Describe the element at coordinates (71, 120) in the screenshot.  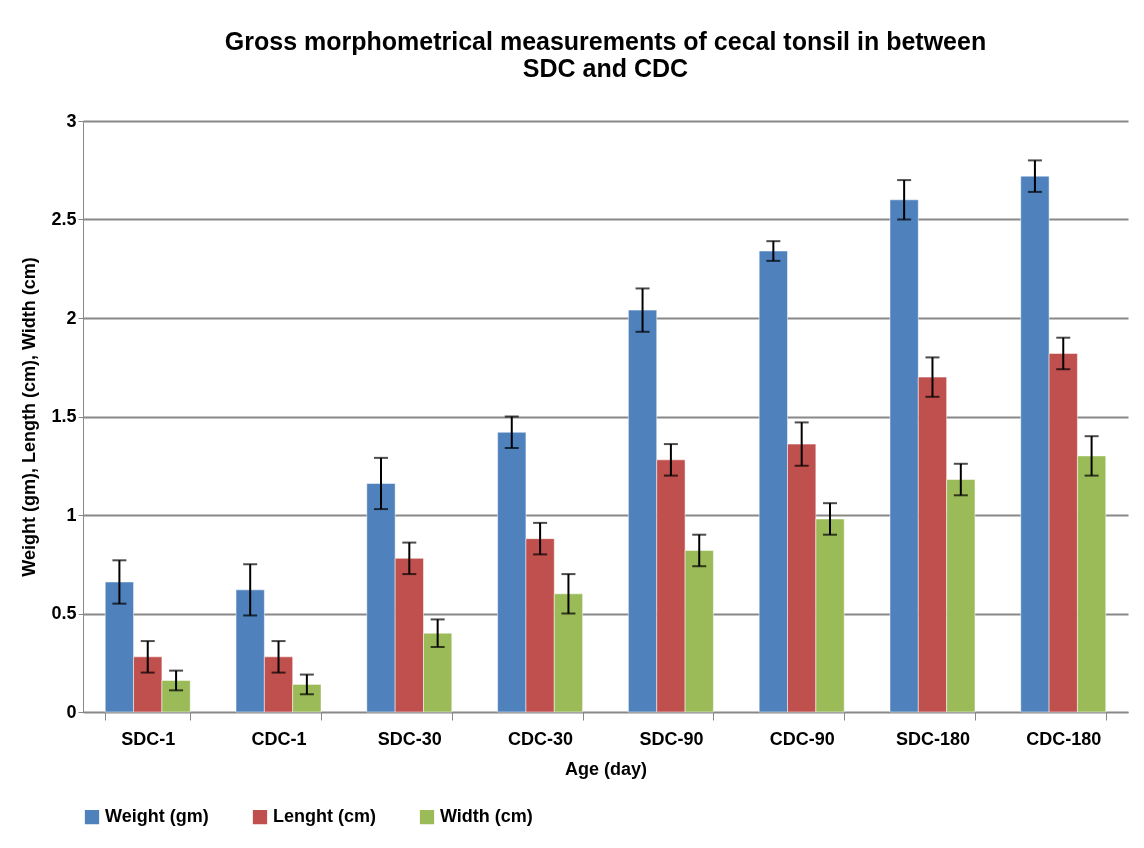
I see `y-tick-label: 3` at that location.